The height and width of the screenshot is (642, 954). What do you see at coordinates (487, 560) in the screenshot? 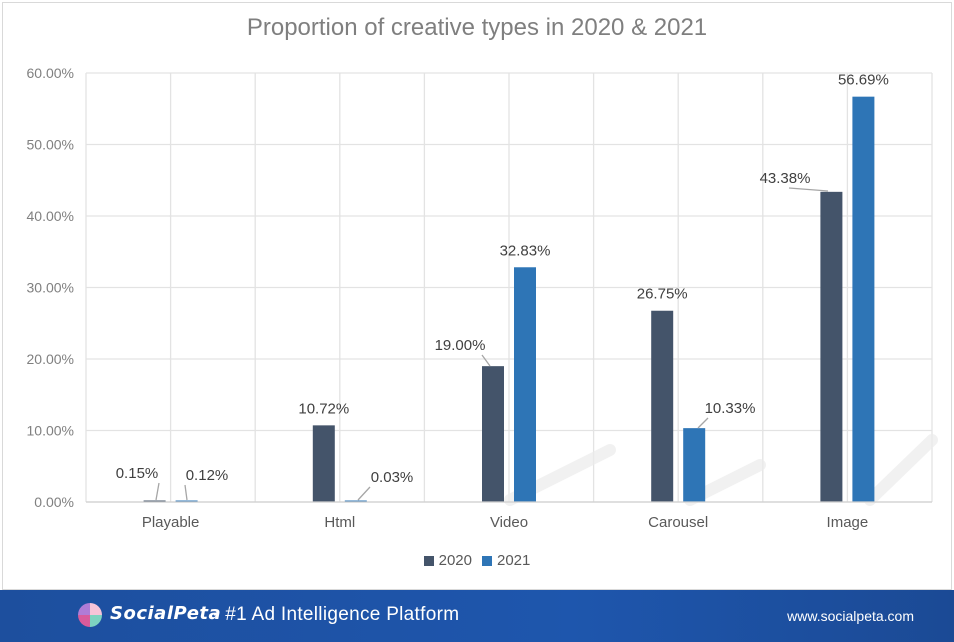
I see `legend-swatch-2021` at bounding box center [487, 560].